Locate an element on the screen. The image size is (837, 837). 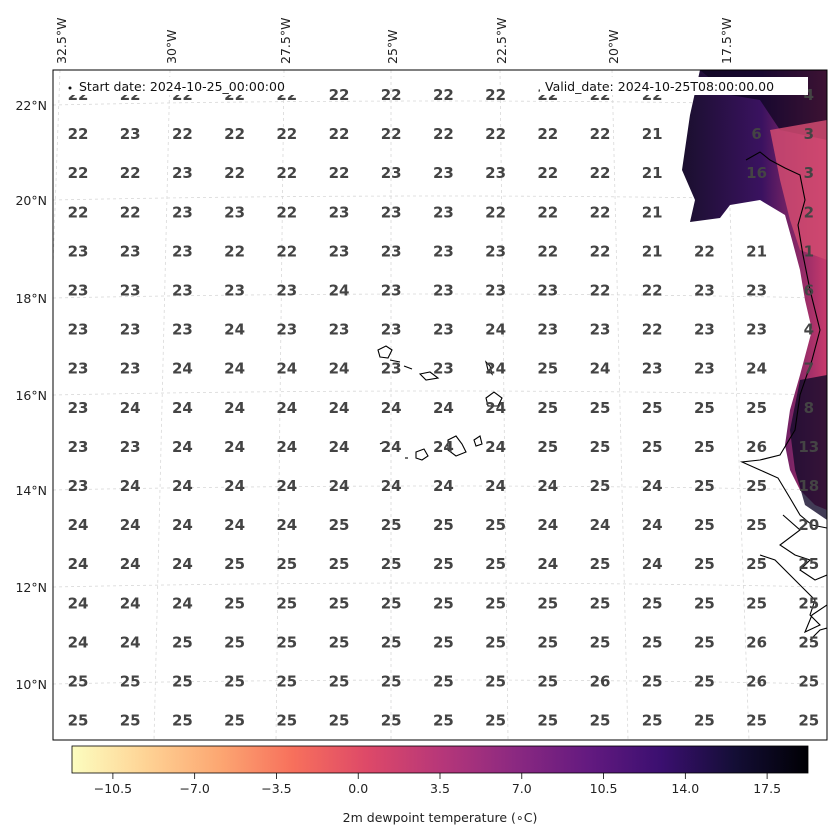
grid-value: 7 is located at coordinates (809, 369).